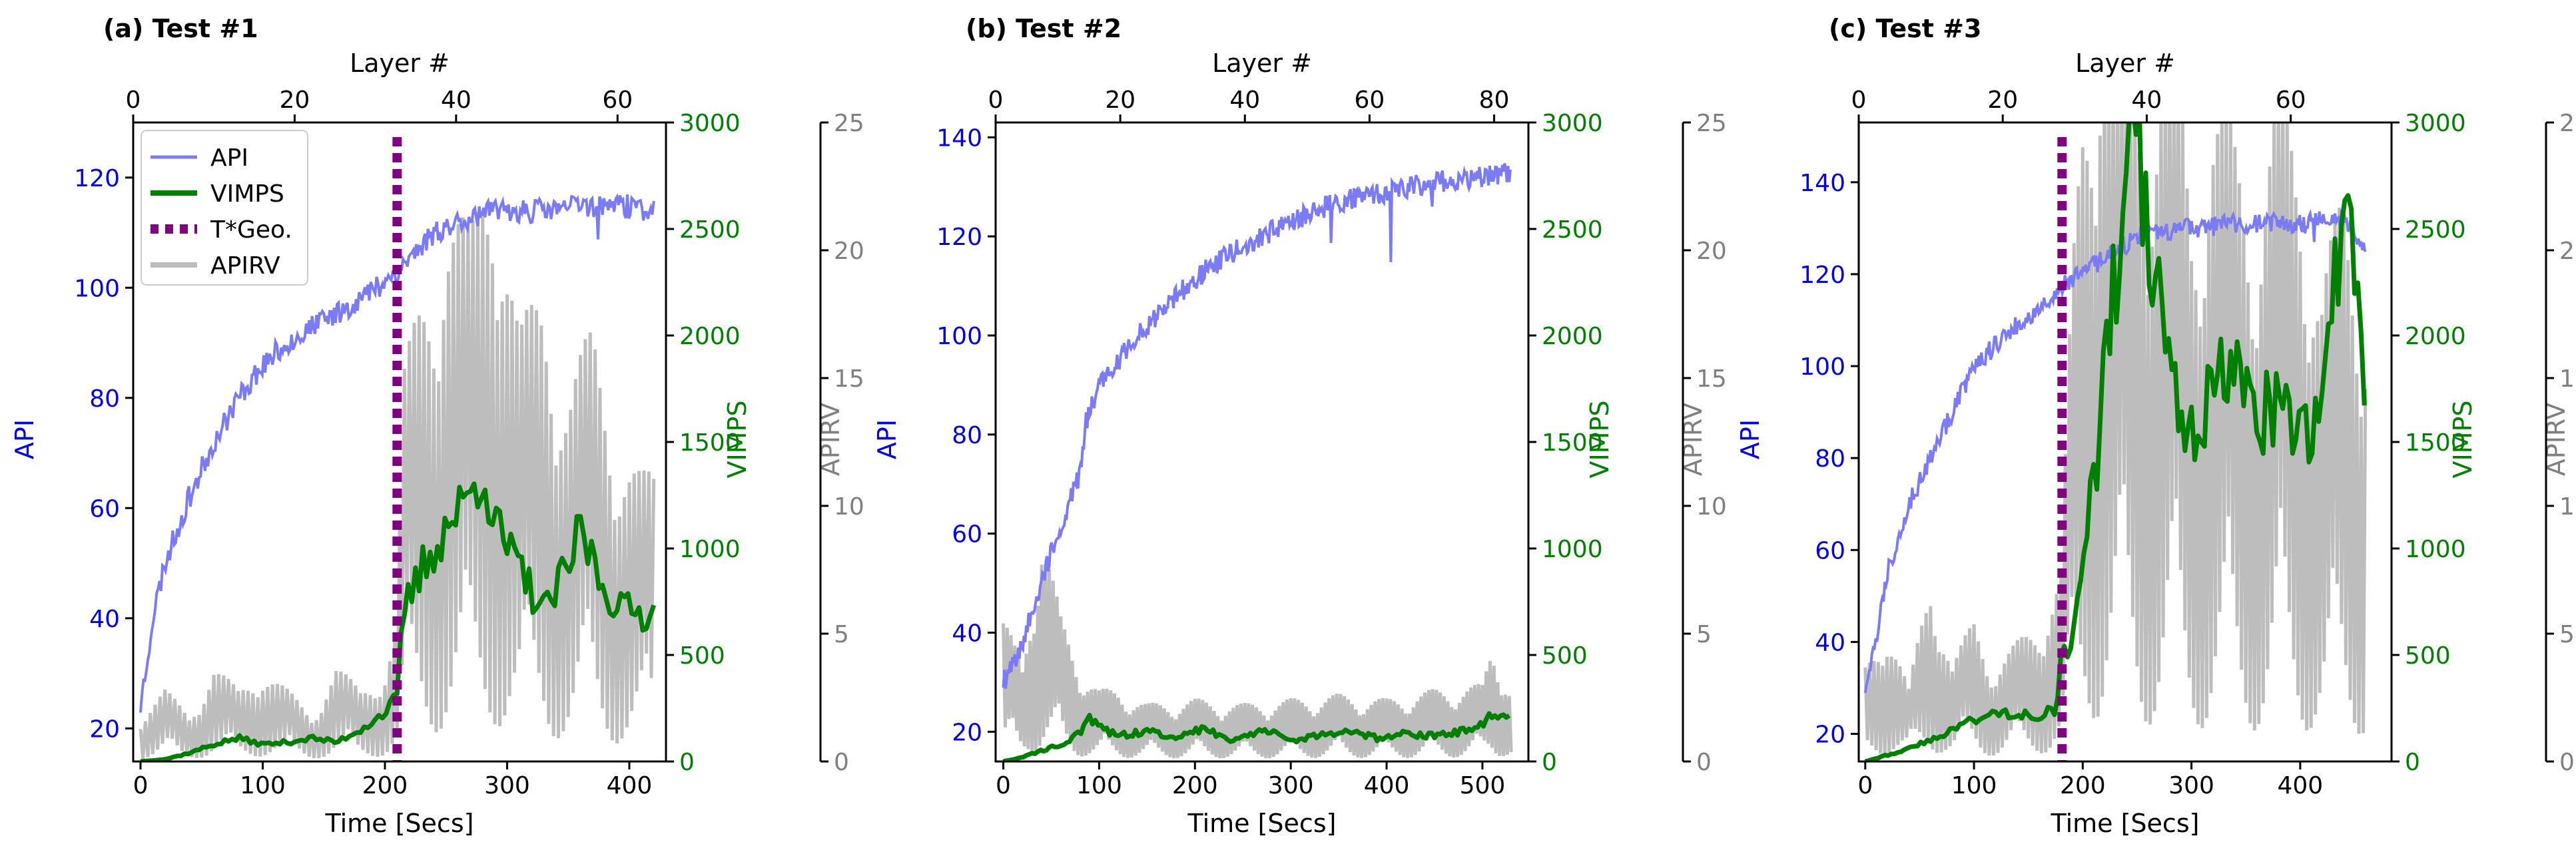 The image size is (2576, 846). I want to click on series-api-line, so click(1257, 426).